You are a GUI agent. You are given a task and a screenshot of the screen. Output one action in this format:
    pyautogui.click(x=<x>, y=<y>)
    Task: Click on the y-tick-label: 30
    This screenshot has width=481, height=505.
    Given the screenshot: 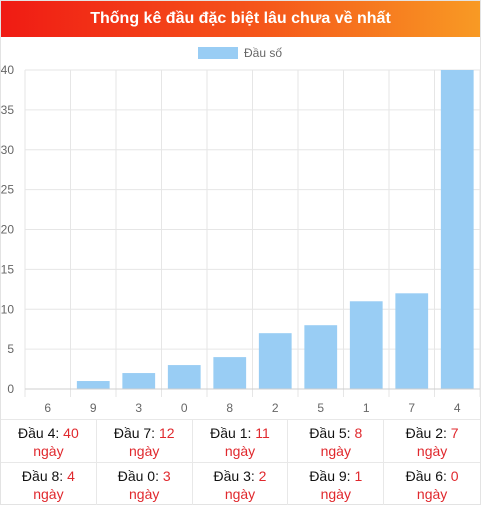 What is the action you would take?
    pyautogui.click(x=7, y=150)
    